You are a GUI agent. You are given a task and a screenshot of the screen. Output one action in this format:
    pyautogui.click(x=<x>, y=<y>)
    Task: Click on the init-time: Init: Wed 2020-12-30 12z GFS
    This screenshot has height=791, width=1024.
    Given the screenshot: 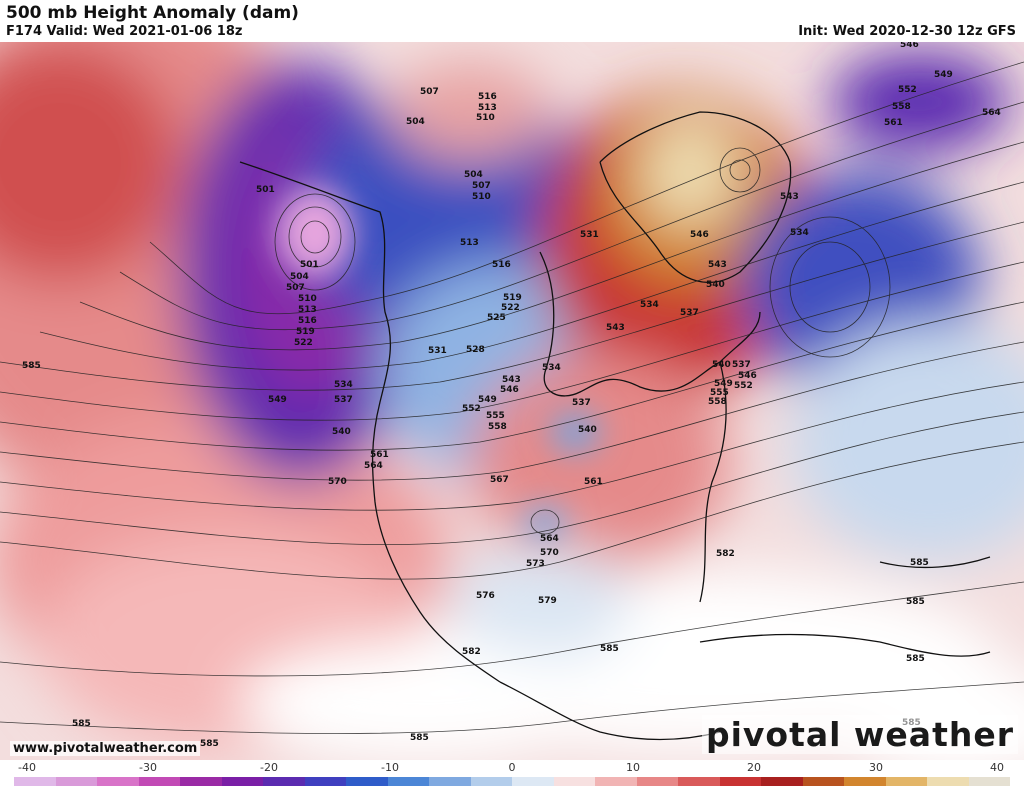 What is the action you would take?
    pyautogui.click(x=907, y=31)
    